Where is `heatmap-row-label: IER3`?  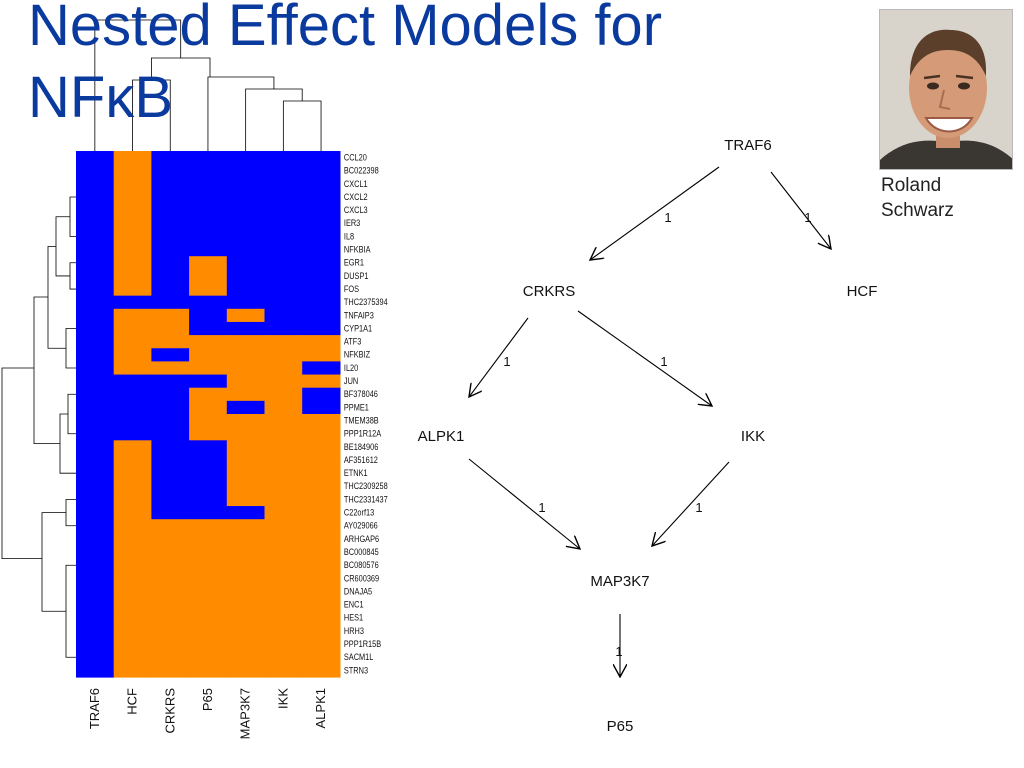
heatmap-row-label: IER3 is located at coordinates (352, 224).